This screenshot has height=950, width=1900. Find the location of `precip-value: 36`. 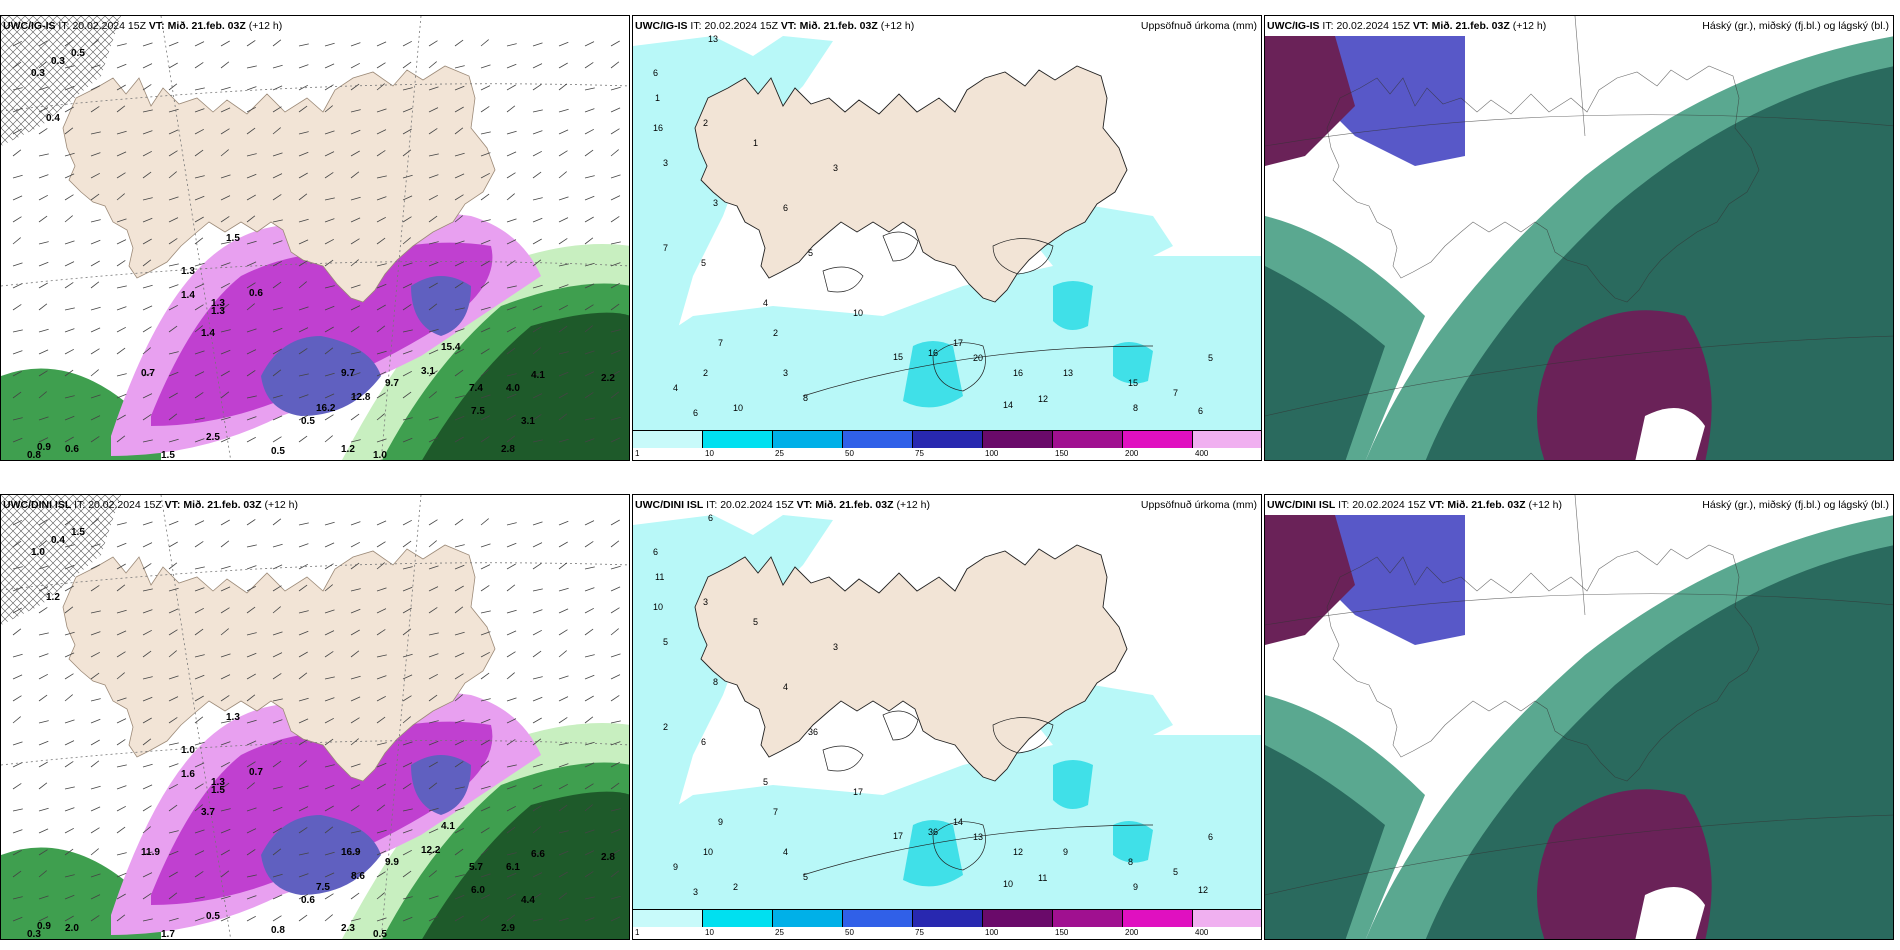

precip-value: 36 is located at coordinates (933, 832).